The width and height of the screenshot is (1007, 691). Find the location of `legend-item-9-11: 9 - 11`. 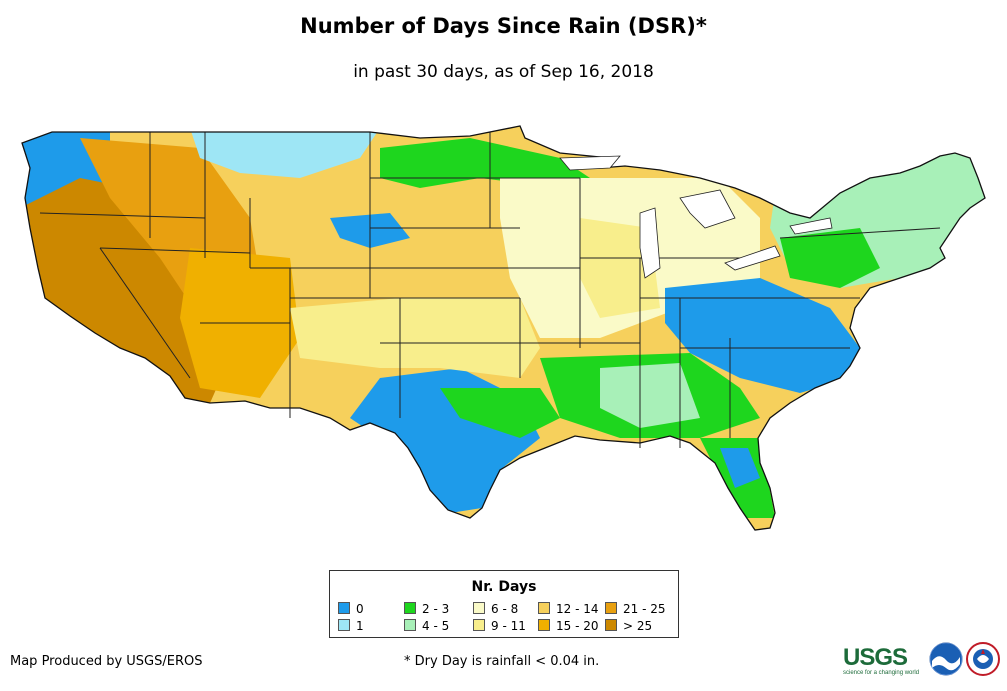

legend-item-9-11: 9 - 11 is located at coordinates (499, 626).